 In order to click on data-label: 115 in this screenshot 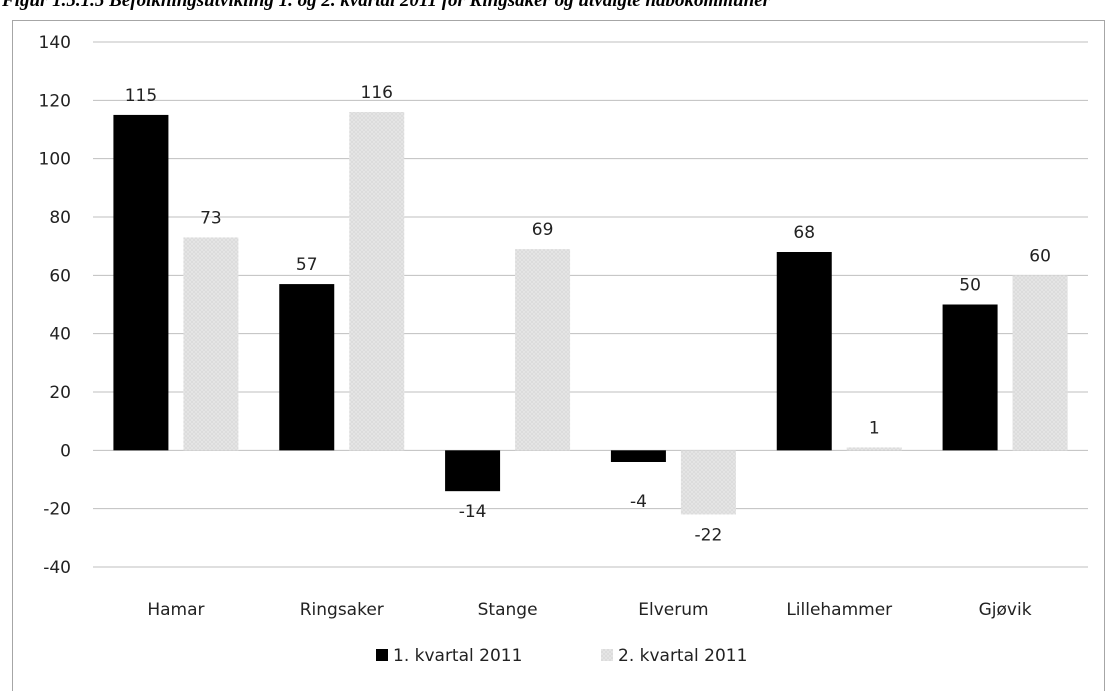, I will do `click(141, 96)`.